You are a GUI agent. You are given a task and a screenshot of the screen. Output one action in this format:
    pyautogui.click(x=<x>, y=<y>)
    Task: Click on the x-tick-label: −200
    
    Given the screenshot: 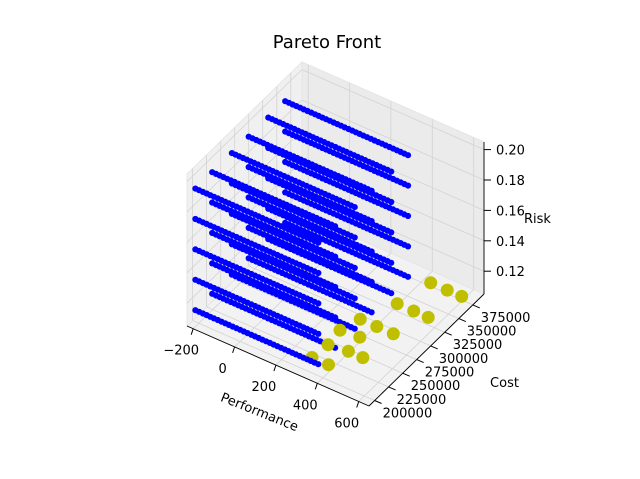 What is the action you would take?
    pyautogui.click(x=181, y=351)
    